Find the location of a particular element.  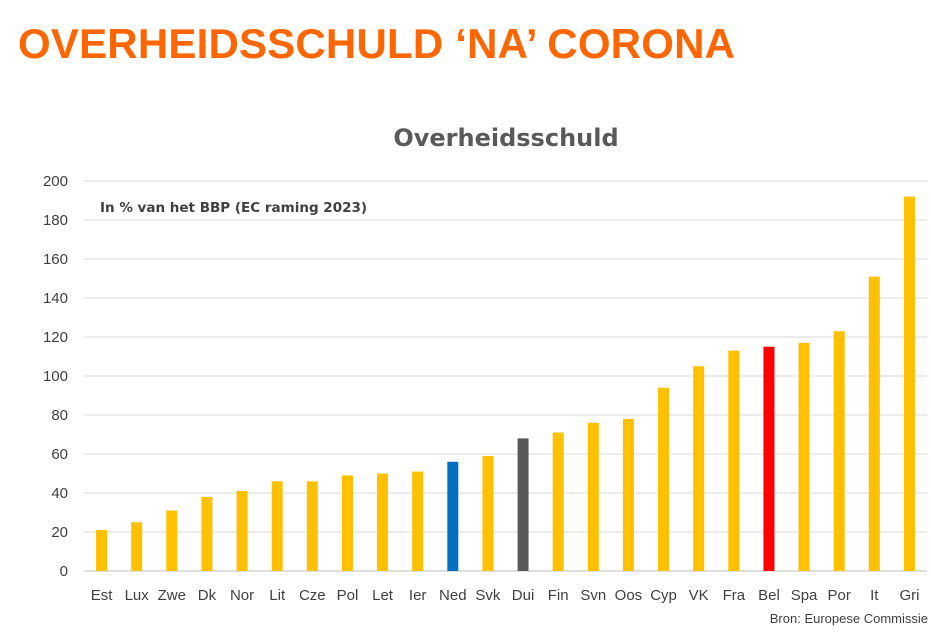

y-tick-label: 160 is located at coordinates (55, 259).